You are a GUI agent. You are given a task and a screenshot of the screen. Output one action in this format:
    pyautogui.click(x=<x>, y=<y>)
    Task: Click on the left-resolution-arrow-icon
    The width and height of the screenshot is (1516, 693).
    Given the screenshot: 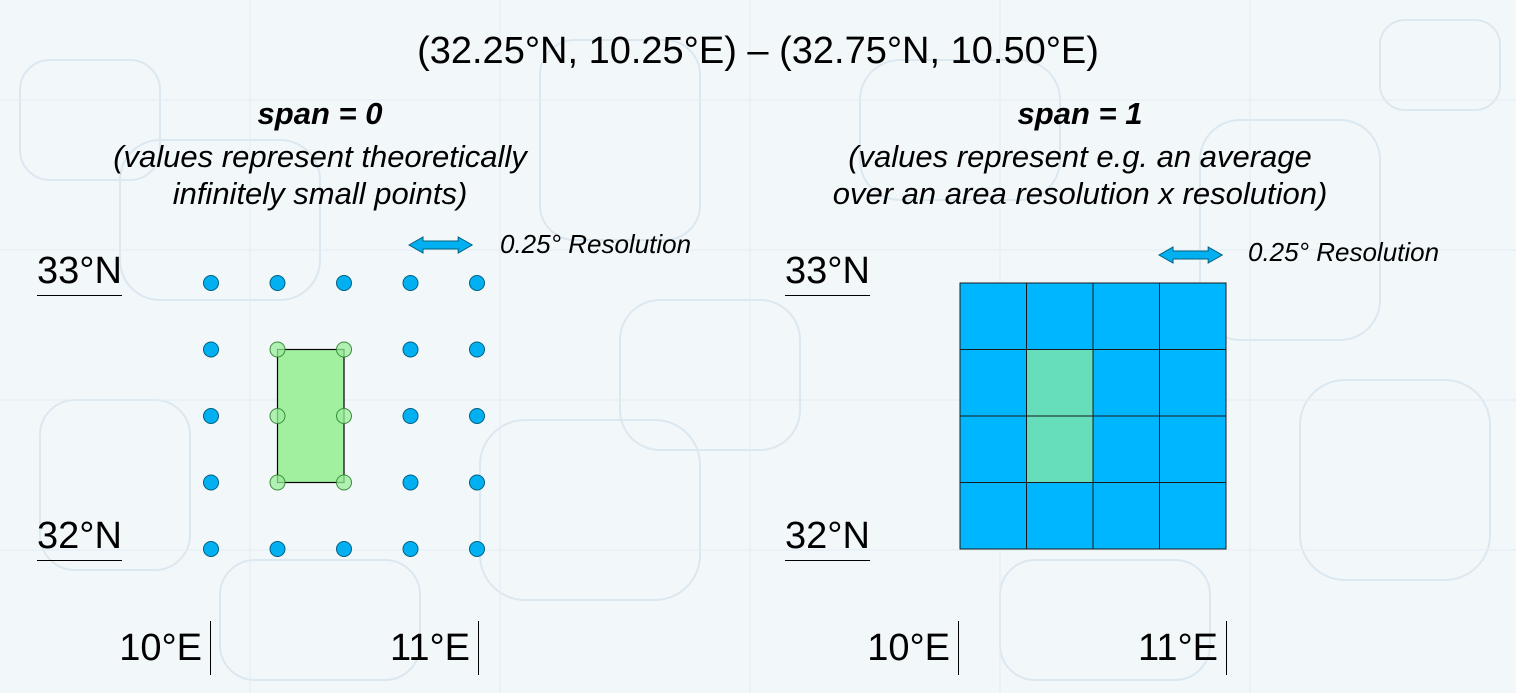 What is the action you would take?
    pyautogui.click(x=440, y=245)
    